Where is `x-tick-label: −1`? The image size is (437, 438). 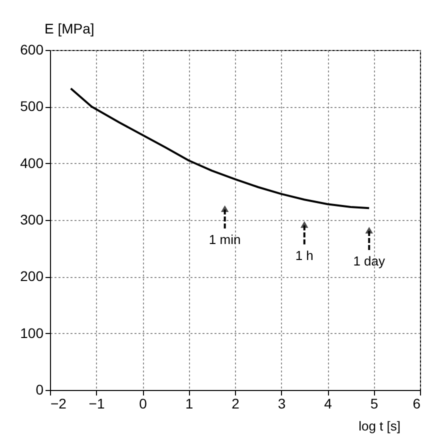
x-tick-label: −1 is located at coordinates (96, 404).